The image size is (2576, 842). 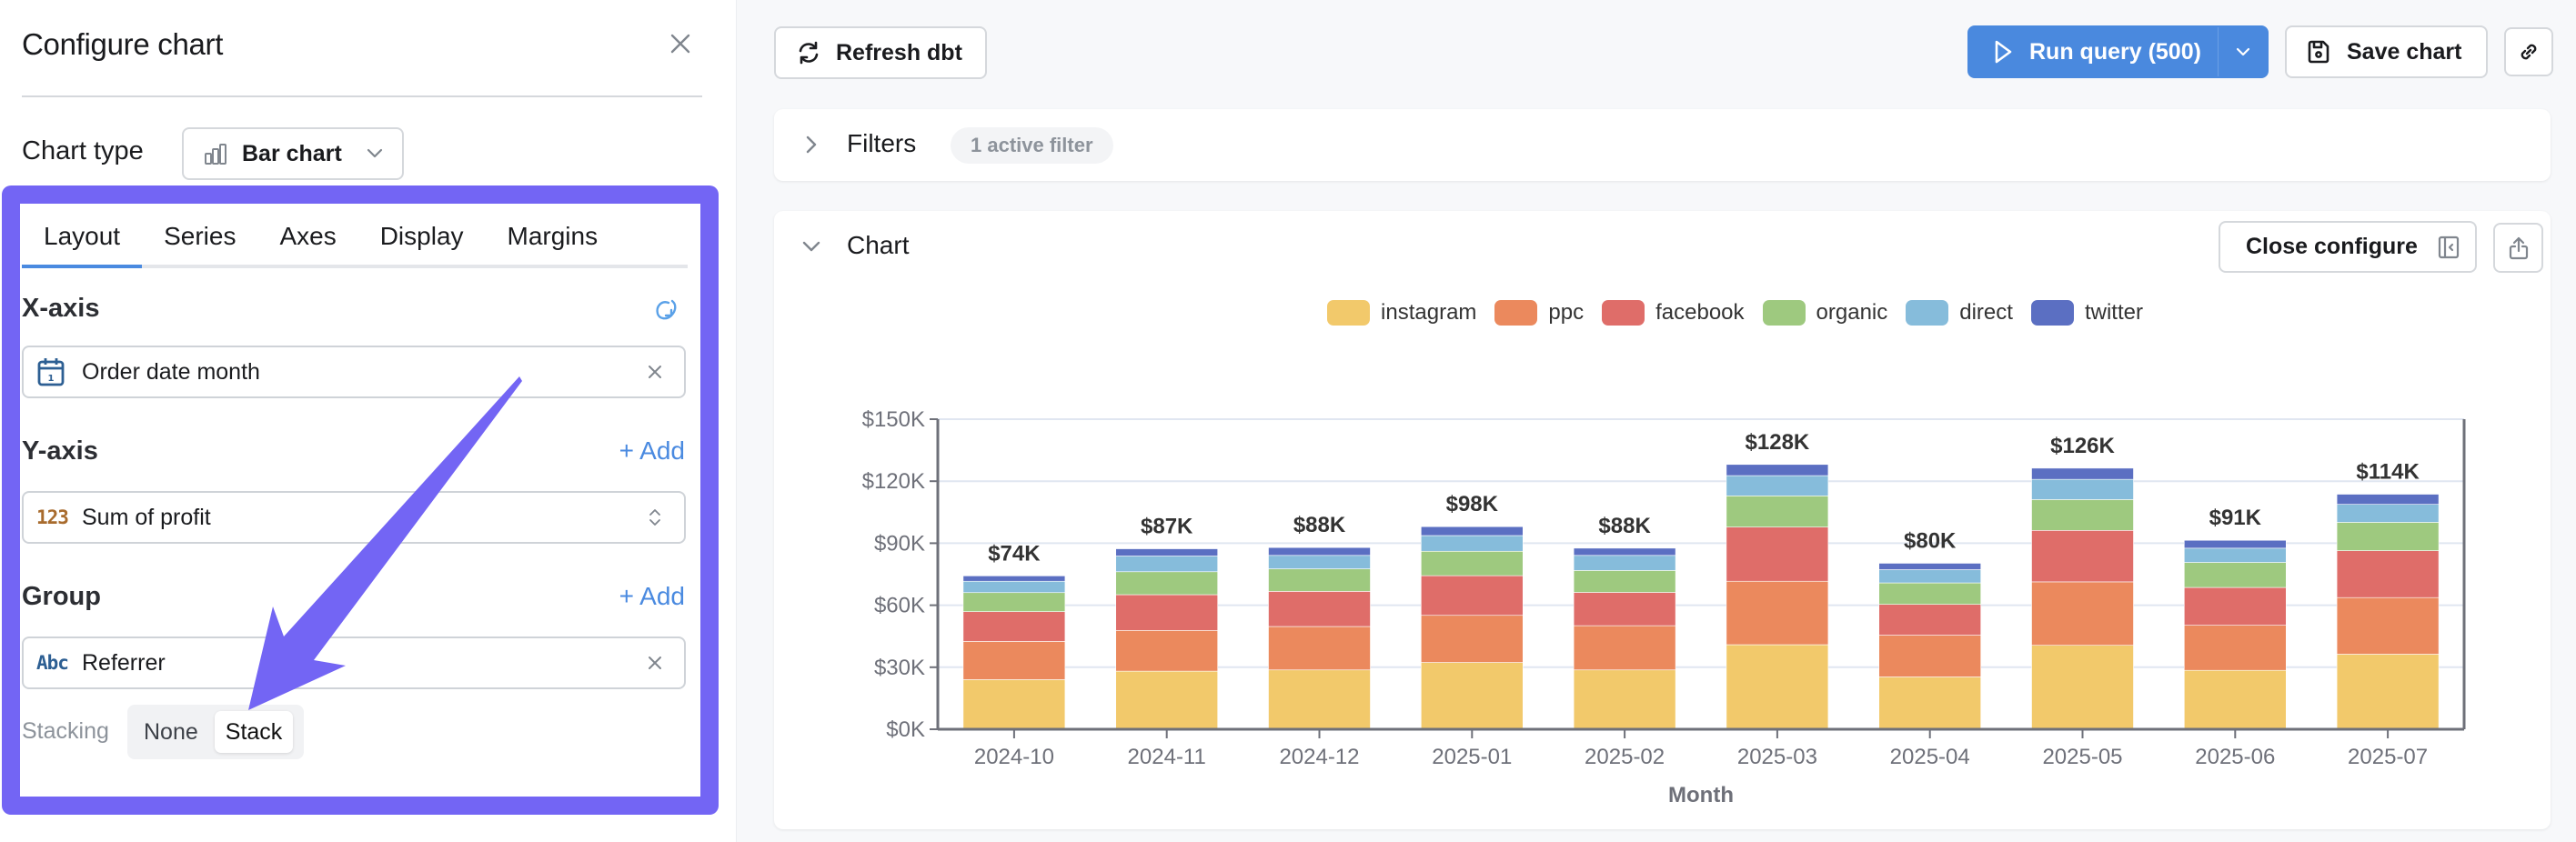 I want to click on legend-item-ppc: ppc, so click(x=1539, y=313).